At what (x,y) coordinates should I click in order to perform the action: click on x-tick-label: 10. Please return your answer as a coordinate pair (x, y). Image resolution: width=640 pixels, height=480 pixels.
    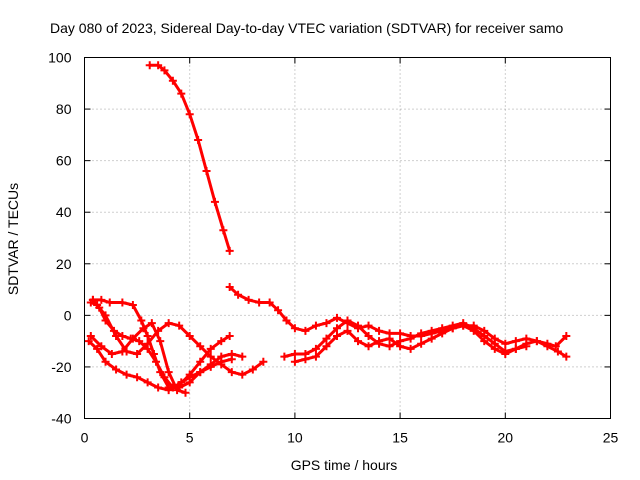
    Looking at the image, I should click on (295, 438).